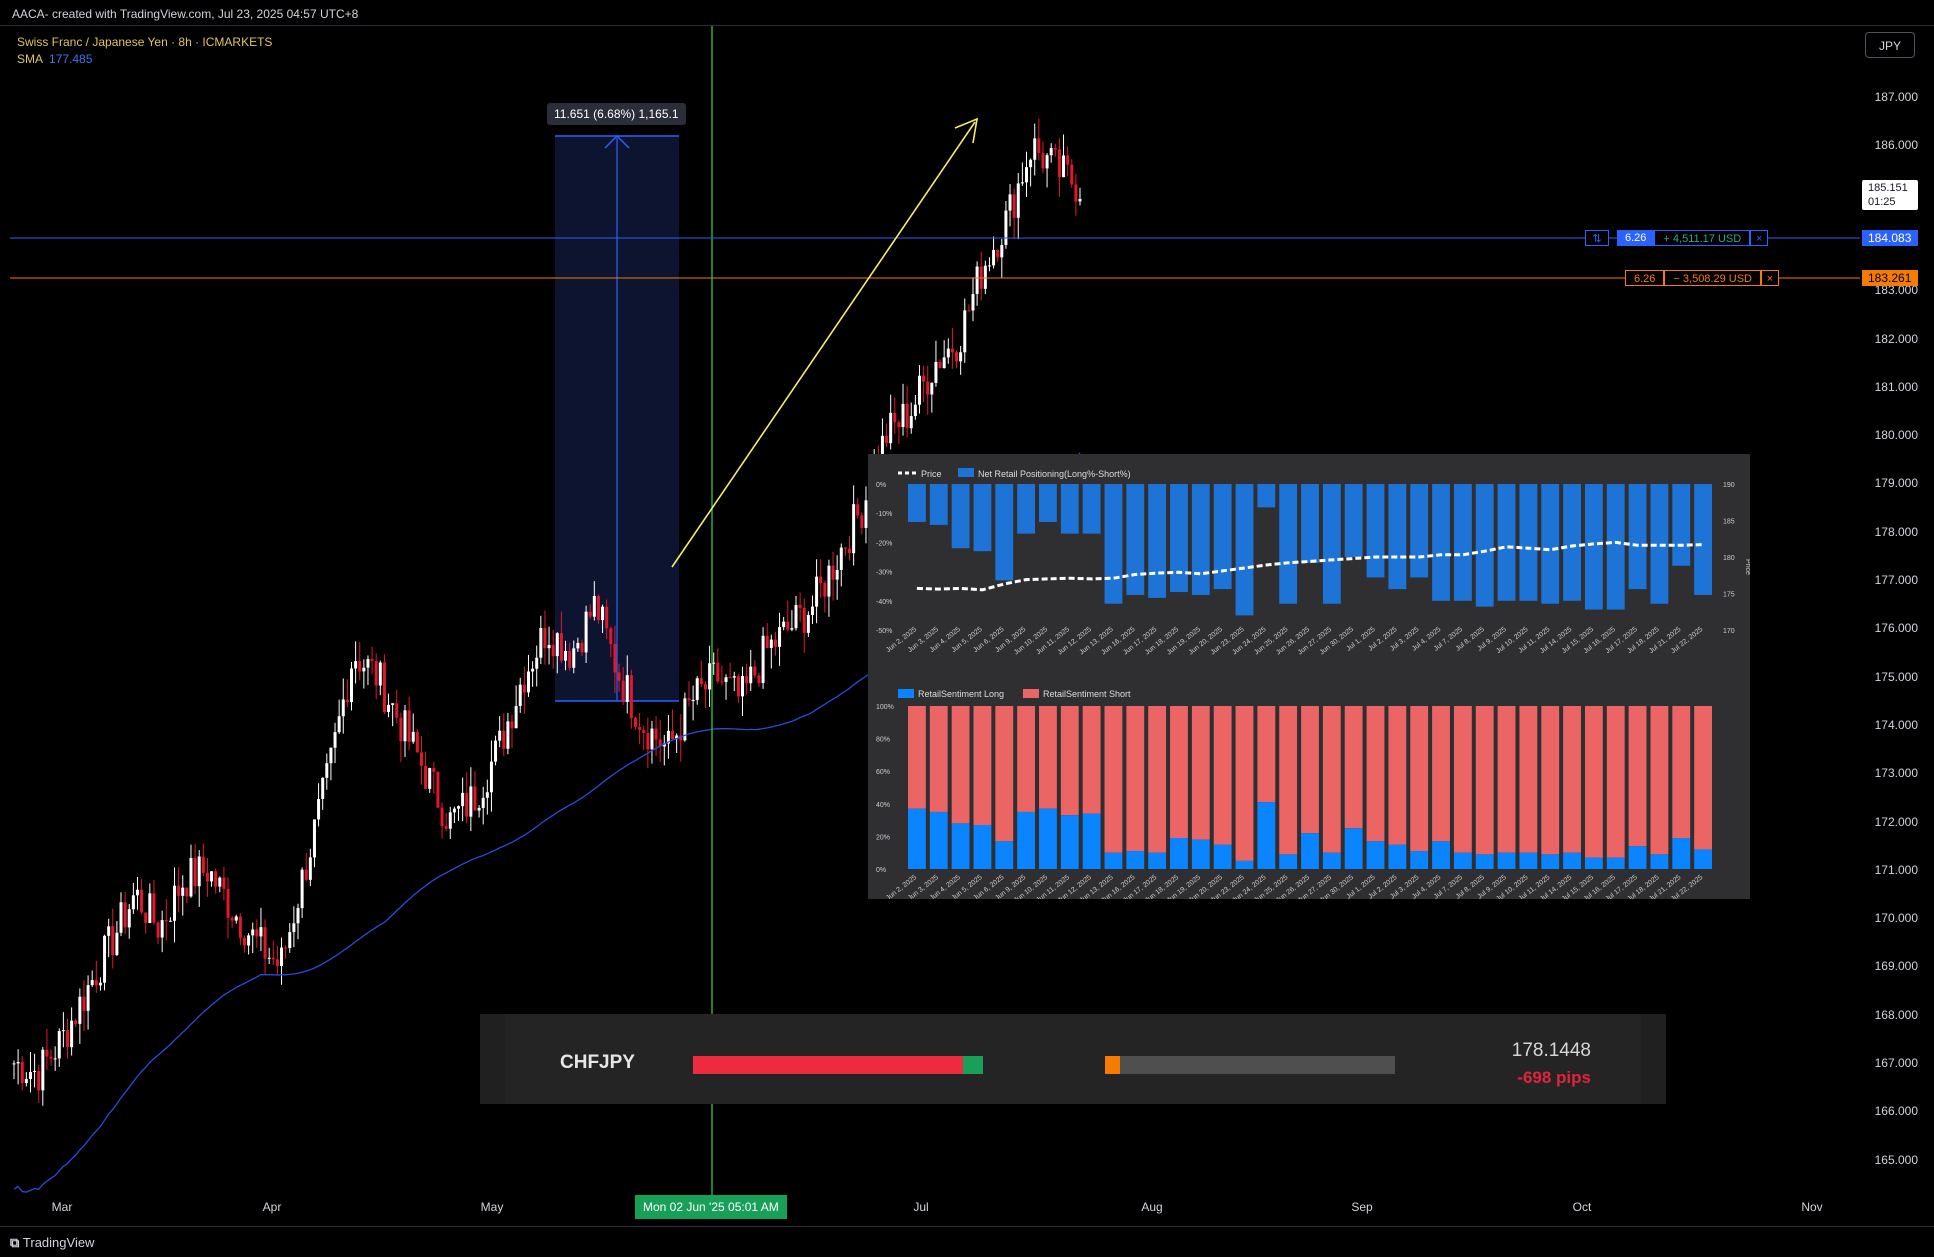  I want to click on tradingview-logo: ⧉ TradingView, so click(52, 1243).